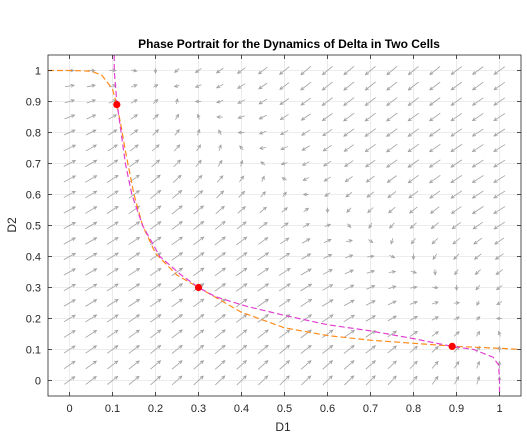  What do you see at coordinates (283, 427) in the screenshot?
I see `x-axis-label: D1` at bounding box center [283, 427].